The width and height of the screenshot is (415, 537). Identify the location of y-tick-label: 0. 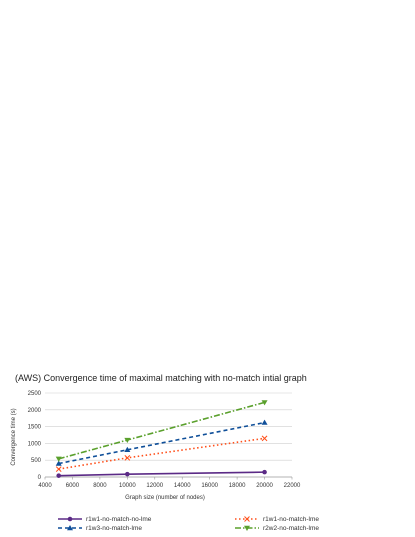
(40, 478).